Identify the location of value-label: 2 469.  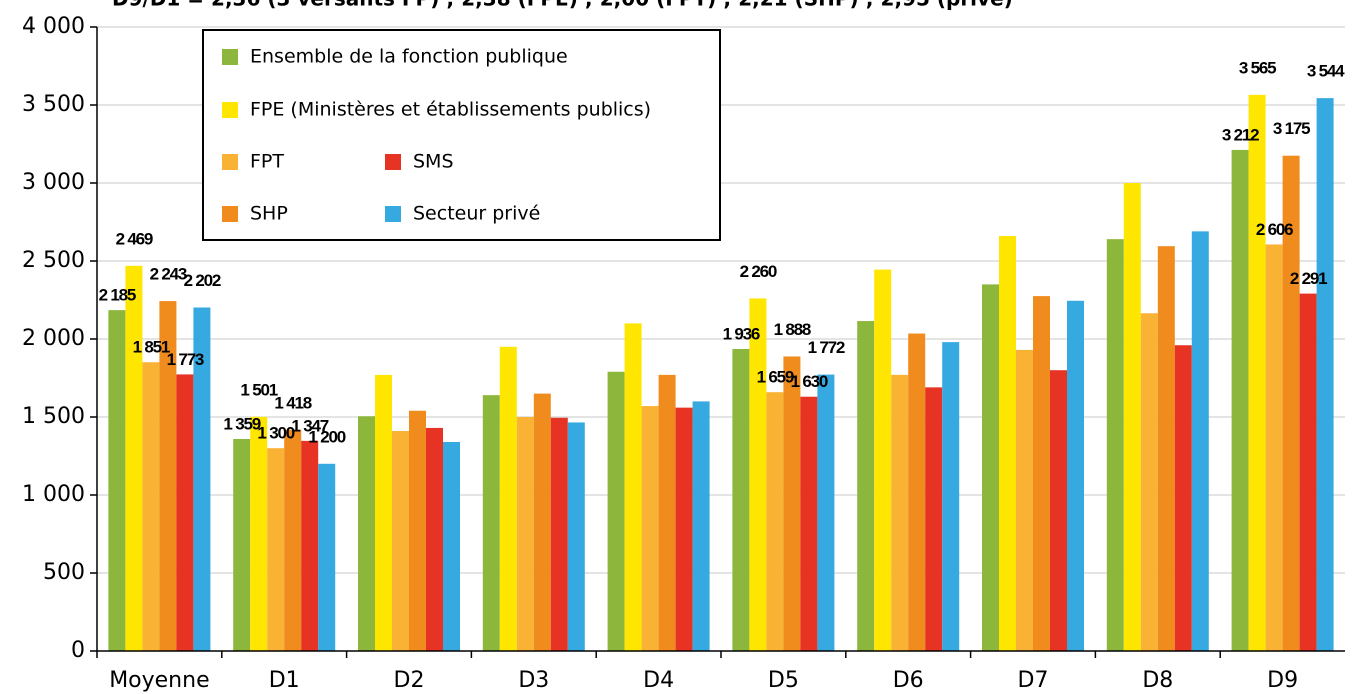
(134, 238).